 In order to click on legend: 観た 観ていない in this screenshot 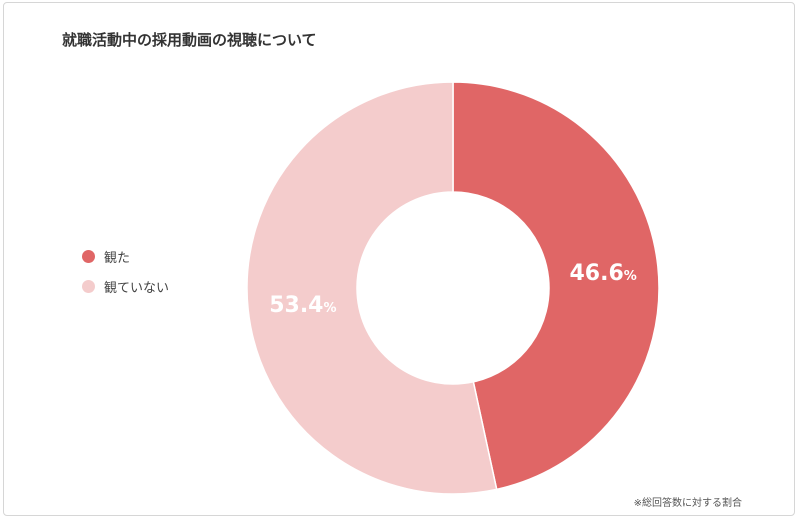, I will do `click(125, 276)`.